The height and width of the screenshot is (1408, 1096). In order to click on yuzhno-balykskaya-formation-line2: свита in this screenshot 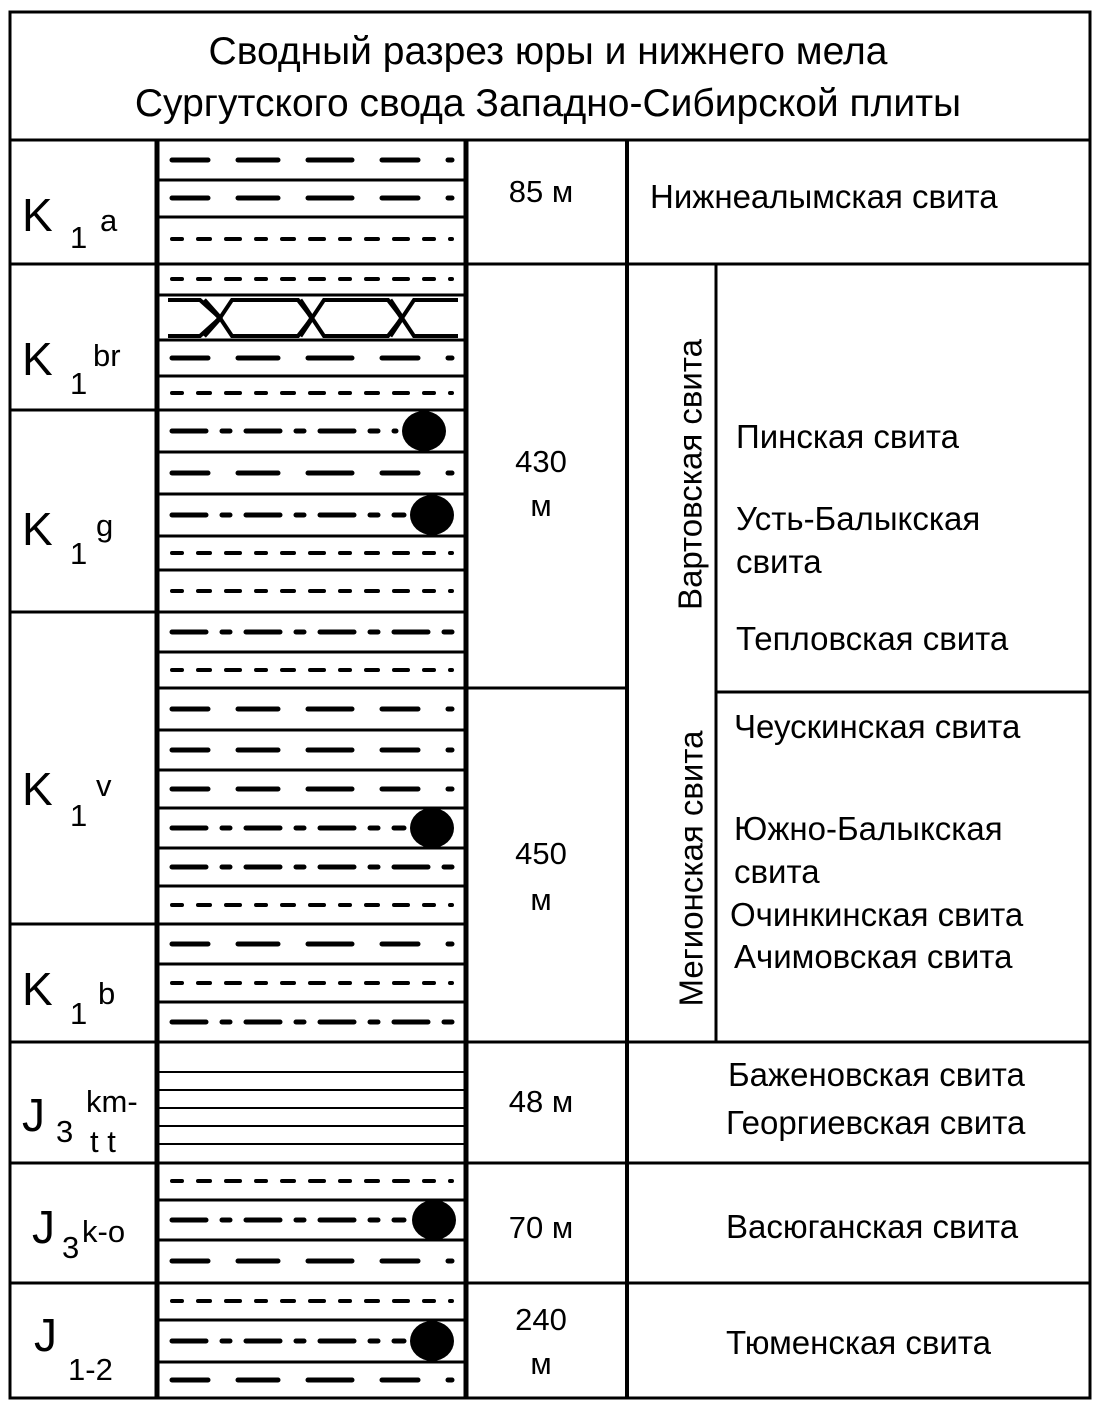, I will do `click(777, 871)`.